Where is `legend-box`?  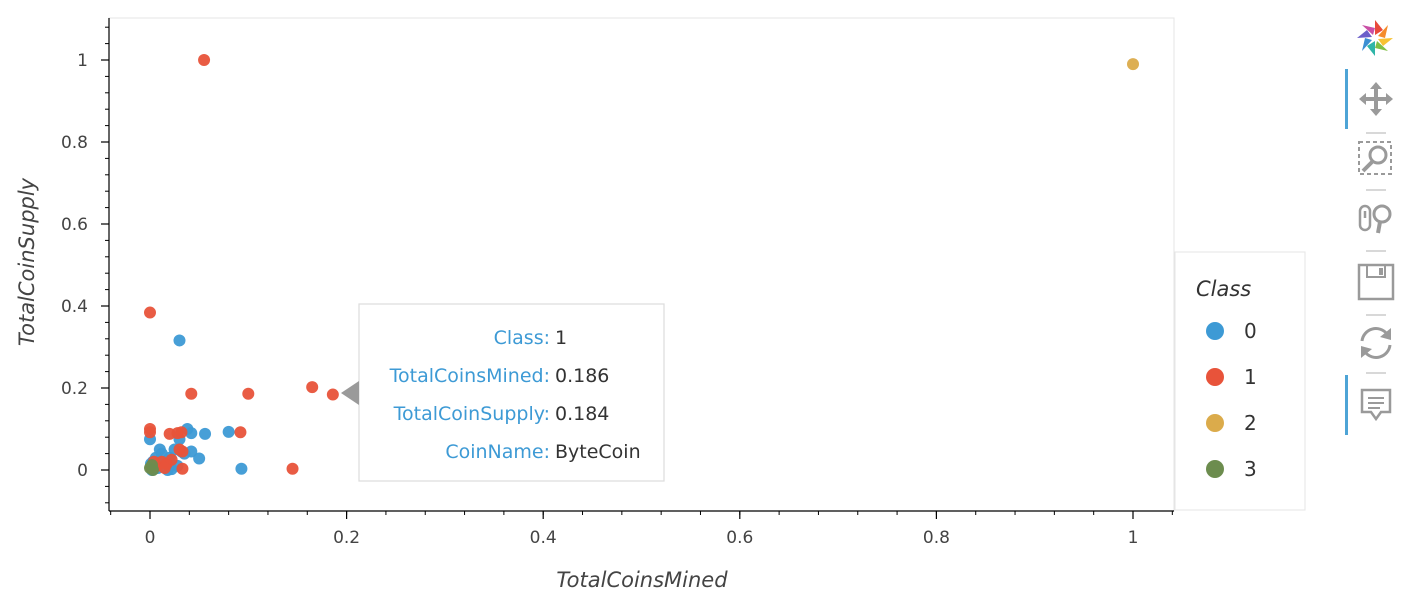 legend-box is located at coordinates (1240, 381).